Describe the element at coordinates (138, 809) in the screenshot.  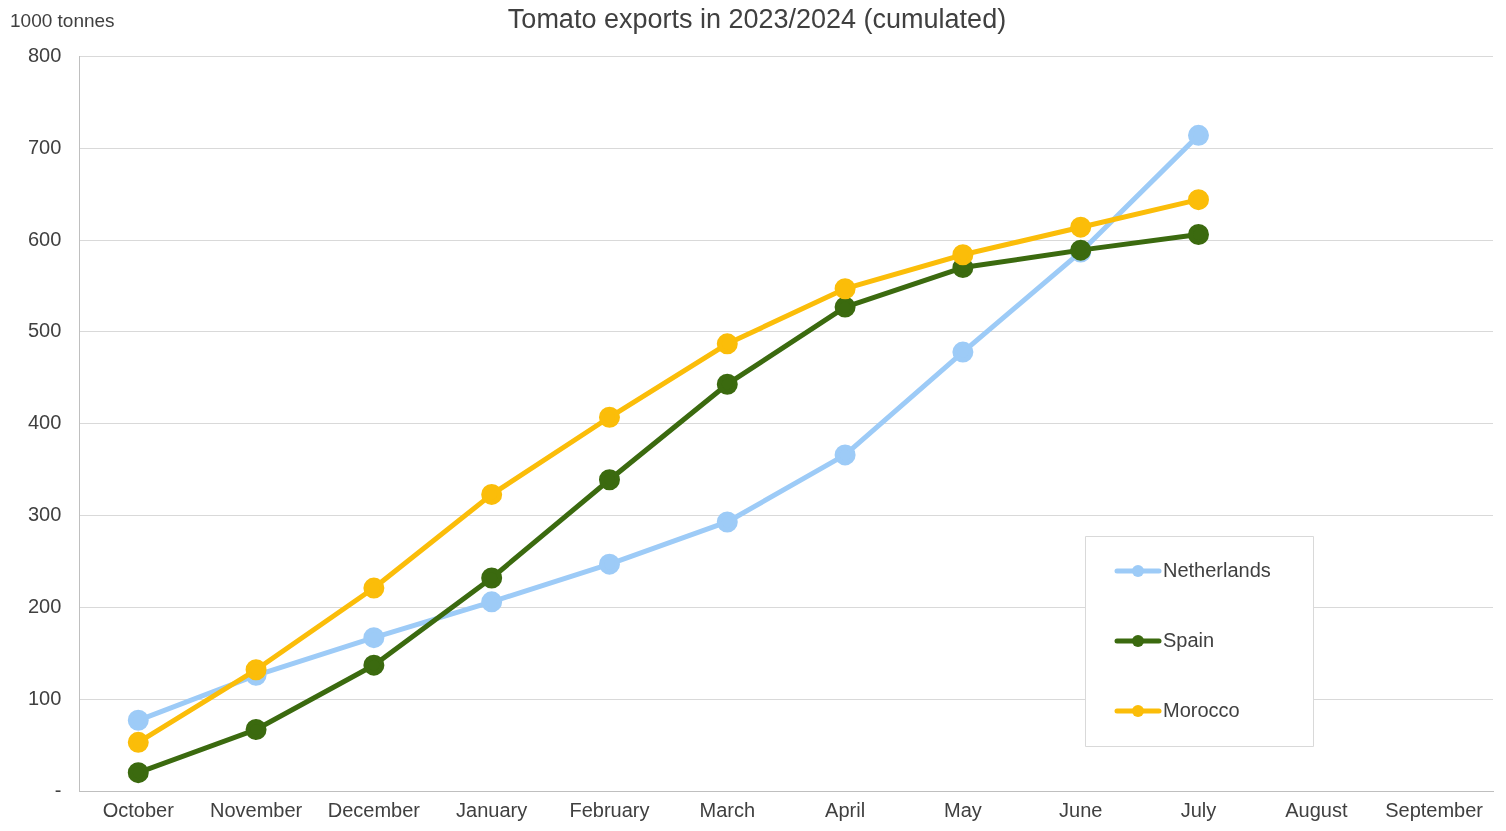
I see `x-tick-label: October` at that location.